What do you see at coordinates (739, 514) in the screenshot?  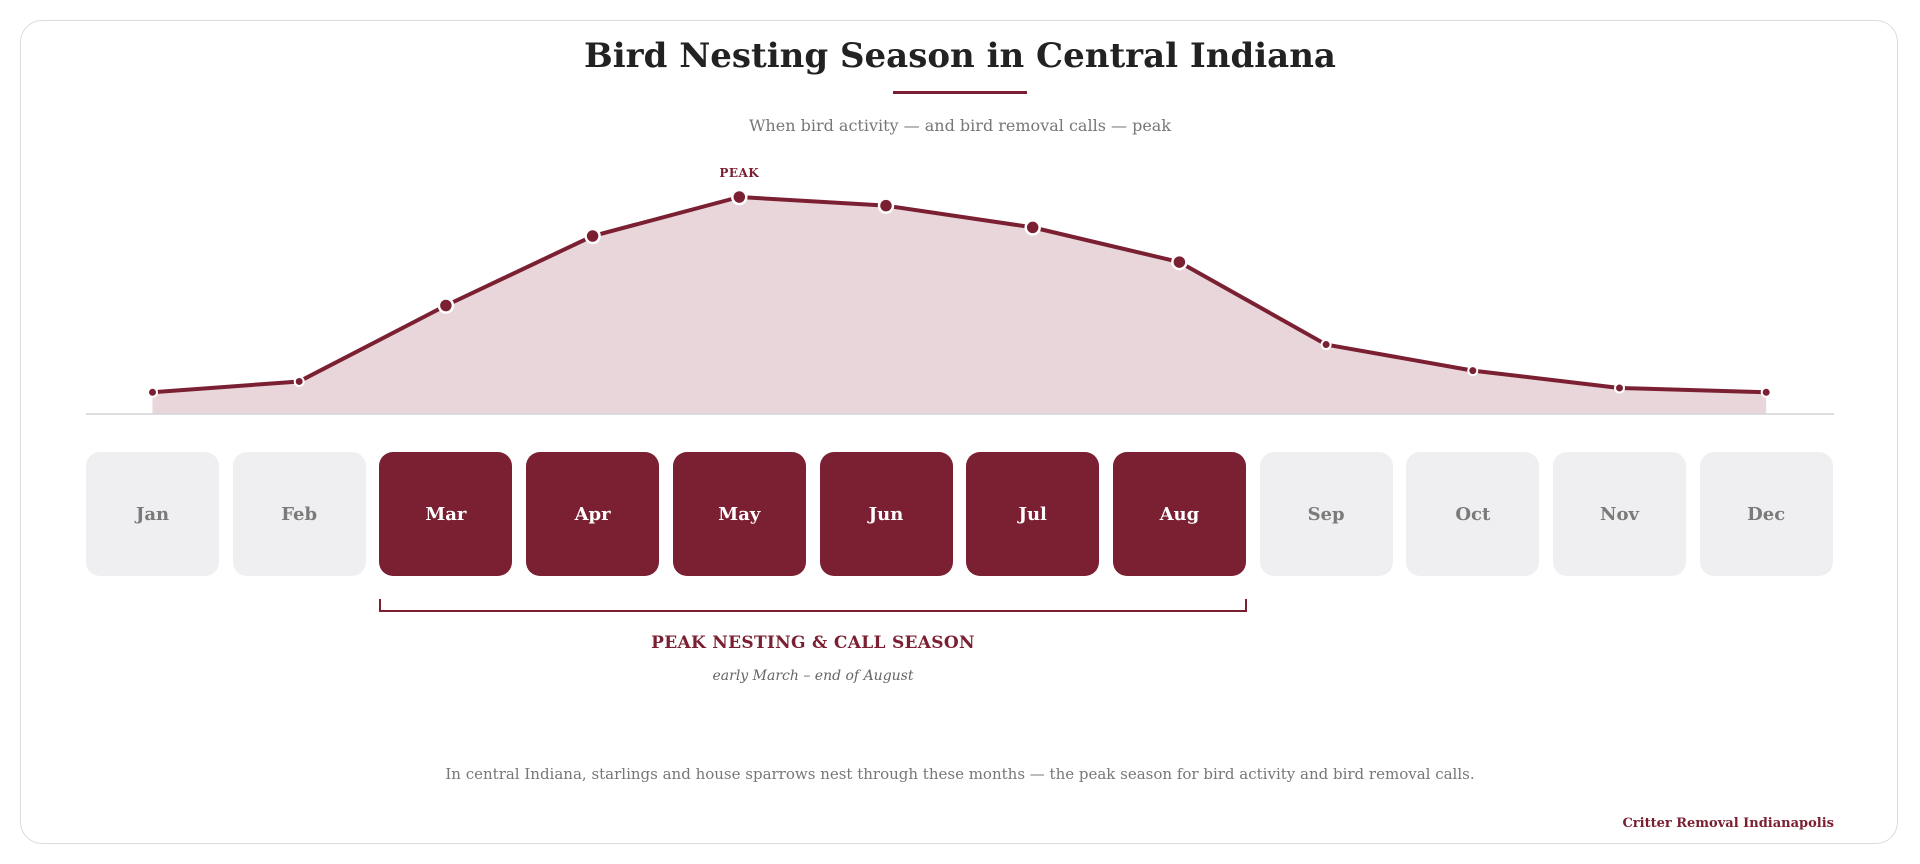 I see `month-tile-may: May` at bounding box center [739, 514].